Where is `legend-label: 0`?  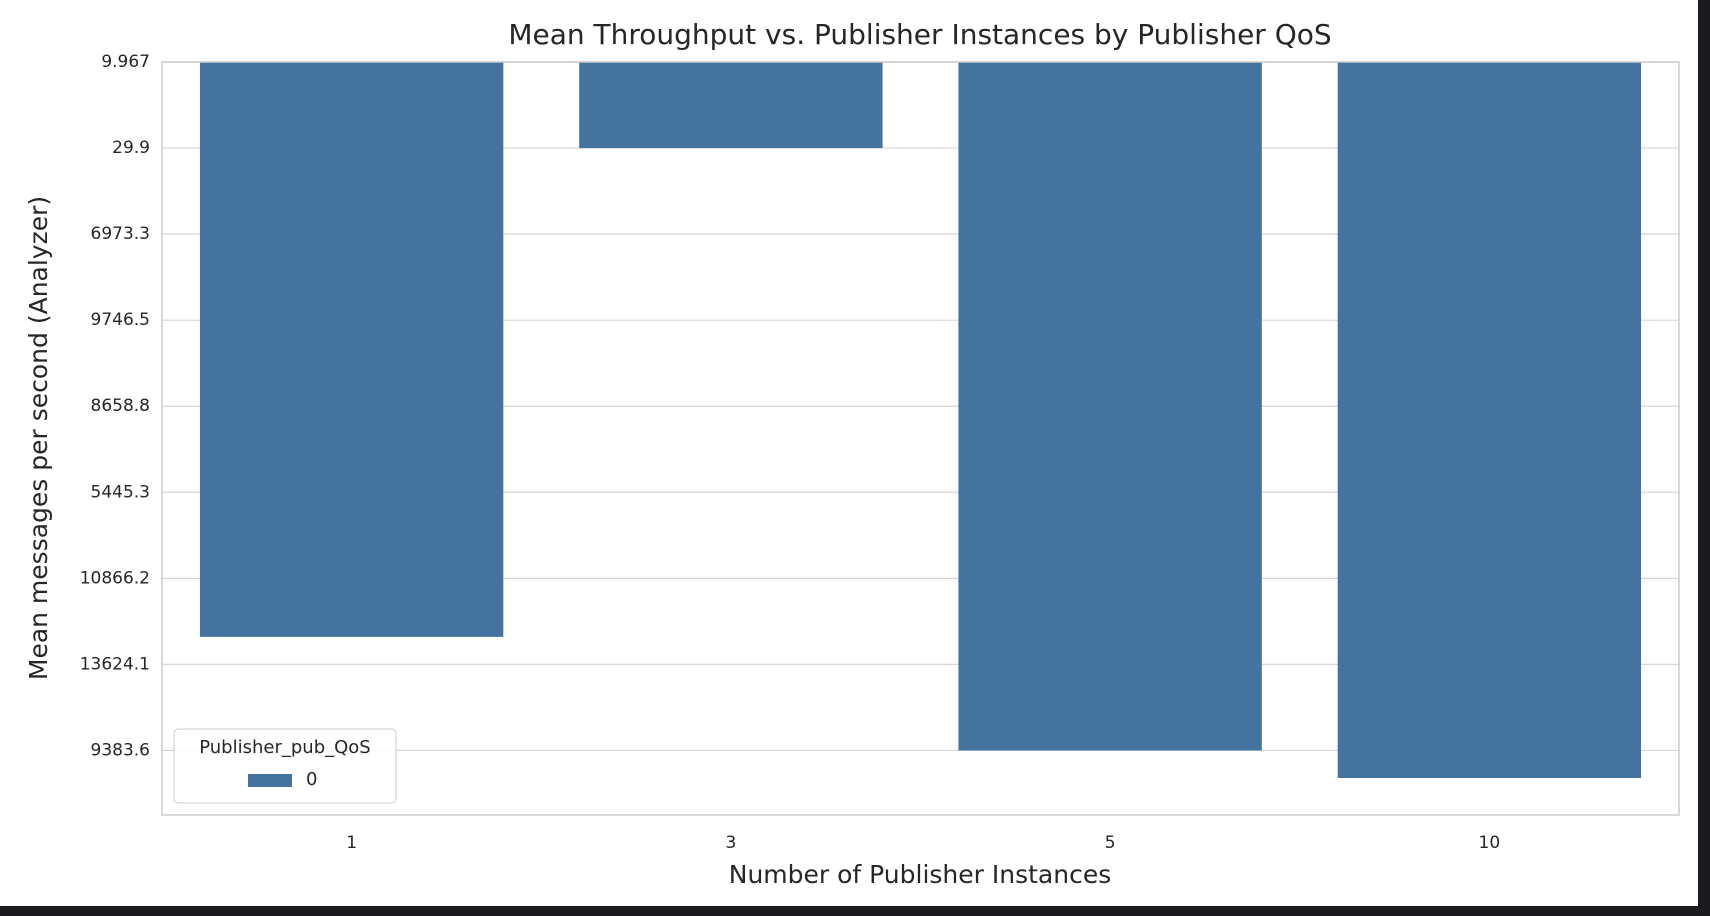 legend-label: 0 is located at coordinates (311, 779).